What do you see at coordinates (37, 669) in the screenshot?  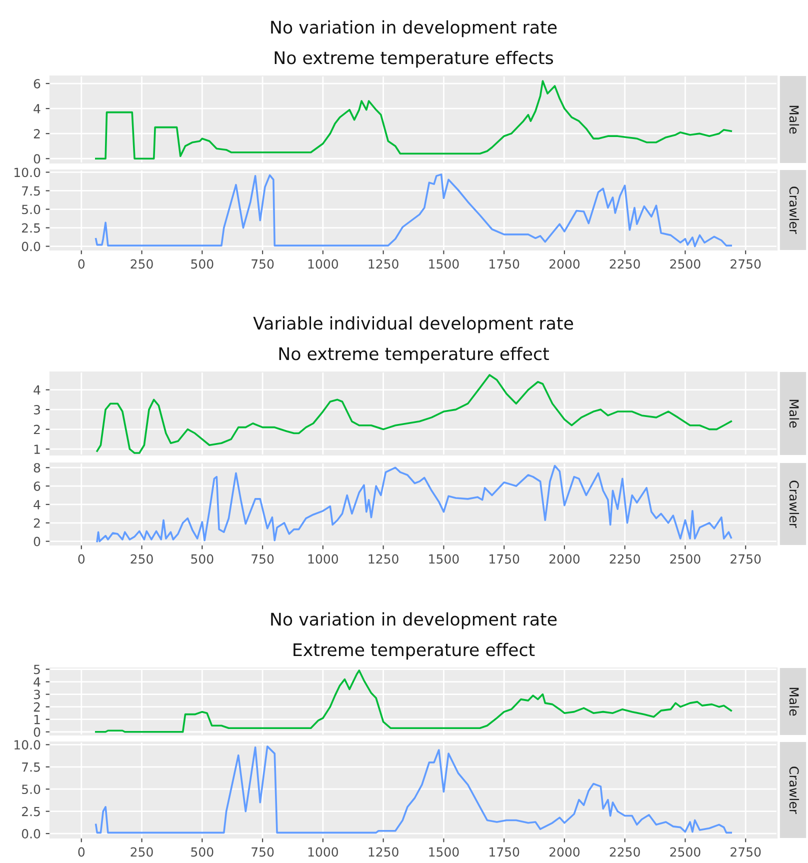 I see `y-tick-label: 5` at bounding box center [37, 669].